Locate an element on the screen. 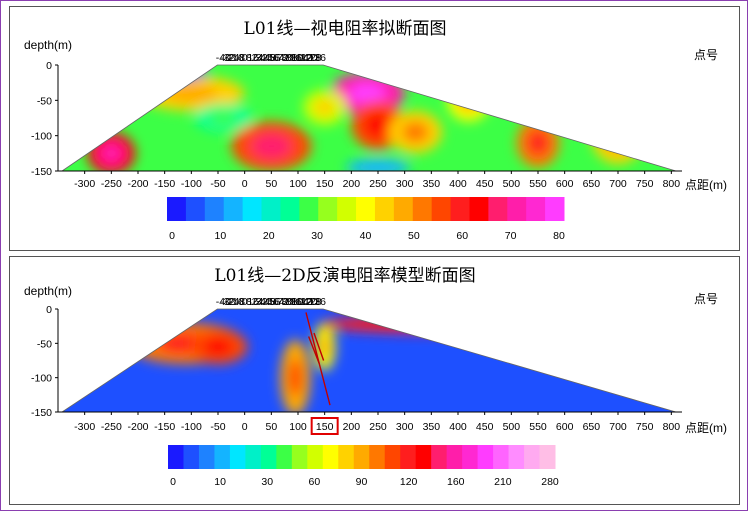 This screenshot has height=511, width=748. x-tick-label: 300 is located at coordinates (405, 427).